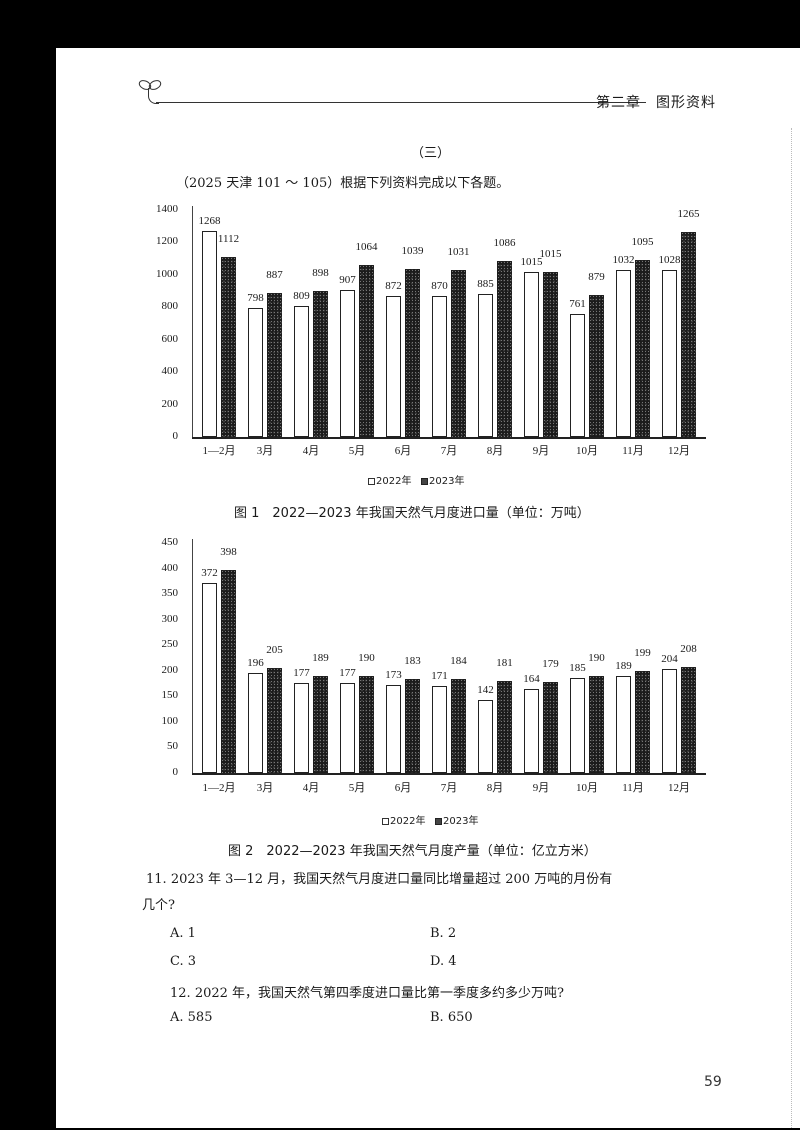  What do you see at coordinates (412, 851) in the screenshot?
I see `chart2-caption: 图 2 2022—2023 年我国天然气月度产量（单位：亿立方米）` at bounding box center [412, 851].